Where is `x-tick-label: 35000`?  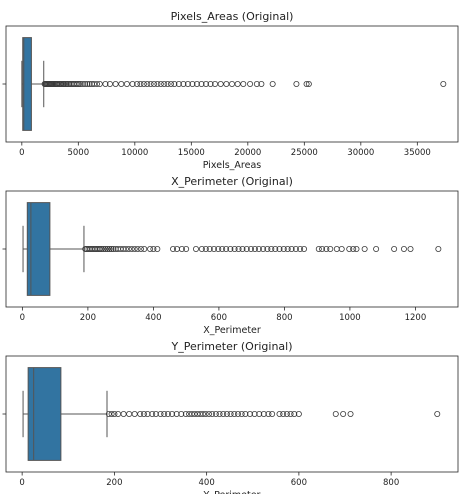
x-tick-label: 35000 is located at coordinates (417, 153).